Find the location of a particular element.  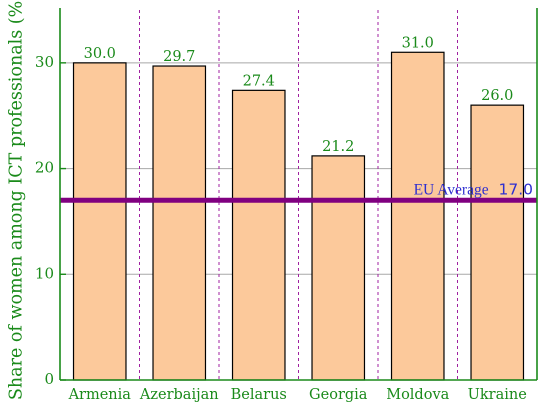

x-tick-label: Moldova is located at coordinates (417, 395).